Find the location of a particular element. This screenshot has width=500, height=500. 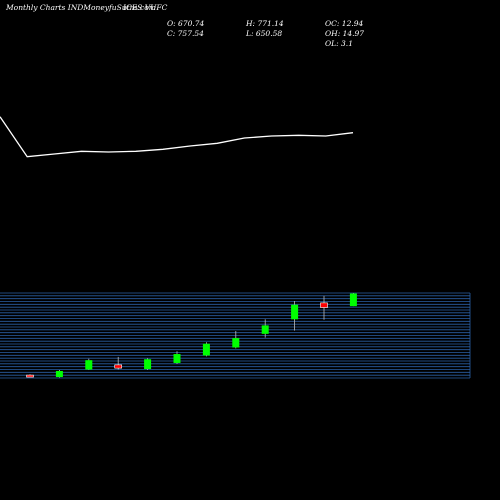

oc-value: OC: 12.94 is located at coordinates (344, 23).